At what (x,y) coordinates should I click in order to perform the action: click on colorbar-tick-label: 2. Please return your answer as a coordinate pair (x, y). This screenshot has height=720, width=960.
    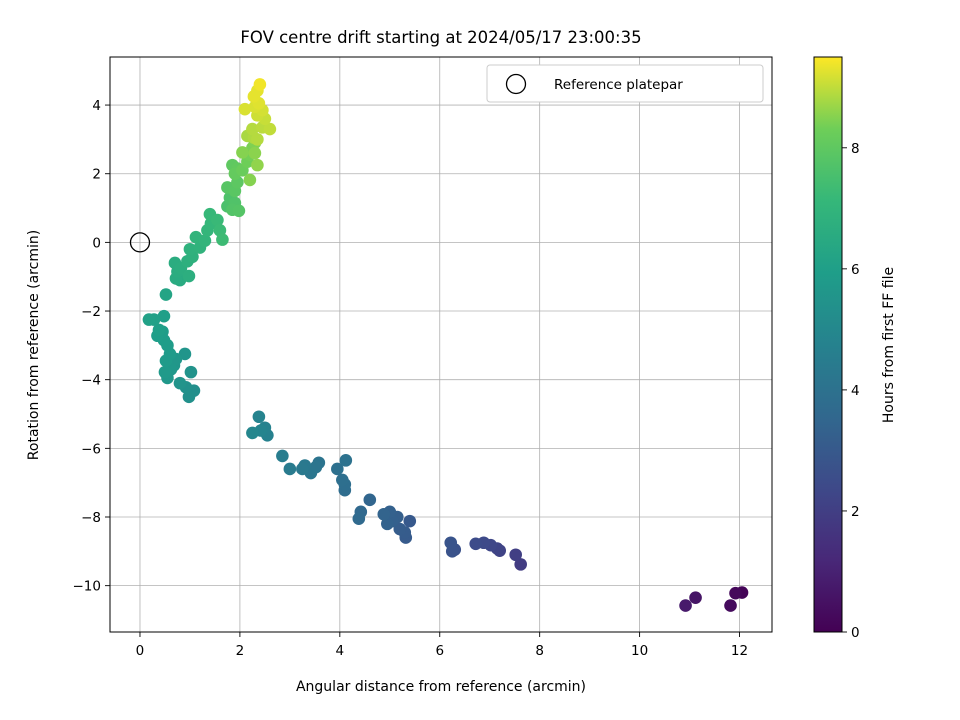
    Looking at the image, I should click on (855, 512).